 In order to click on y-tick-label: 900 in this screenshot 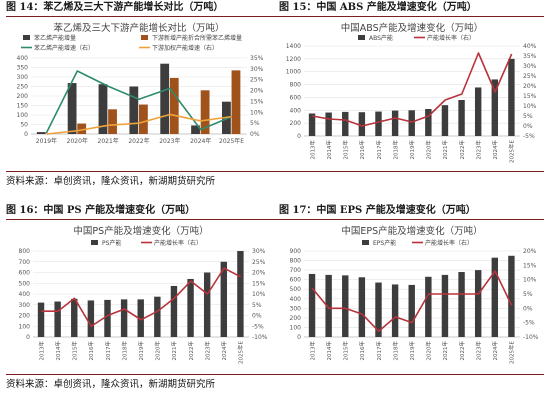, I will do `click(296, 251)`.